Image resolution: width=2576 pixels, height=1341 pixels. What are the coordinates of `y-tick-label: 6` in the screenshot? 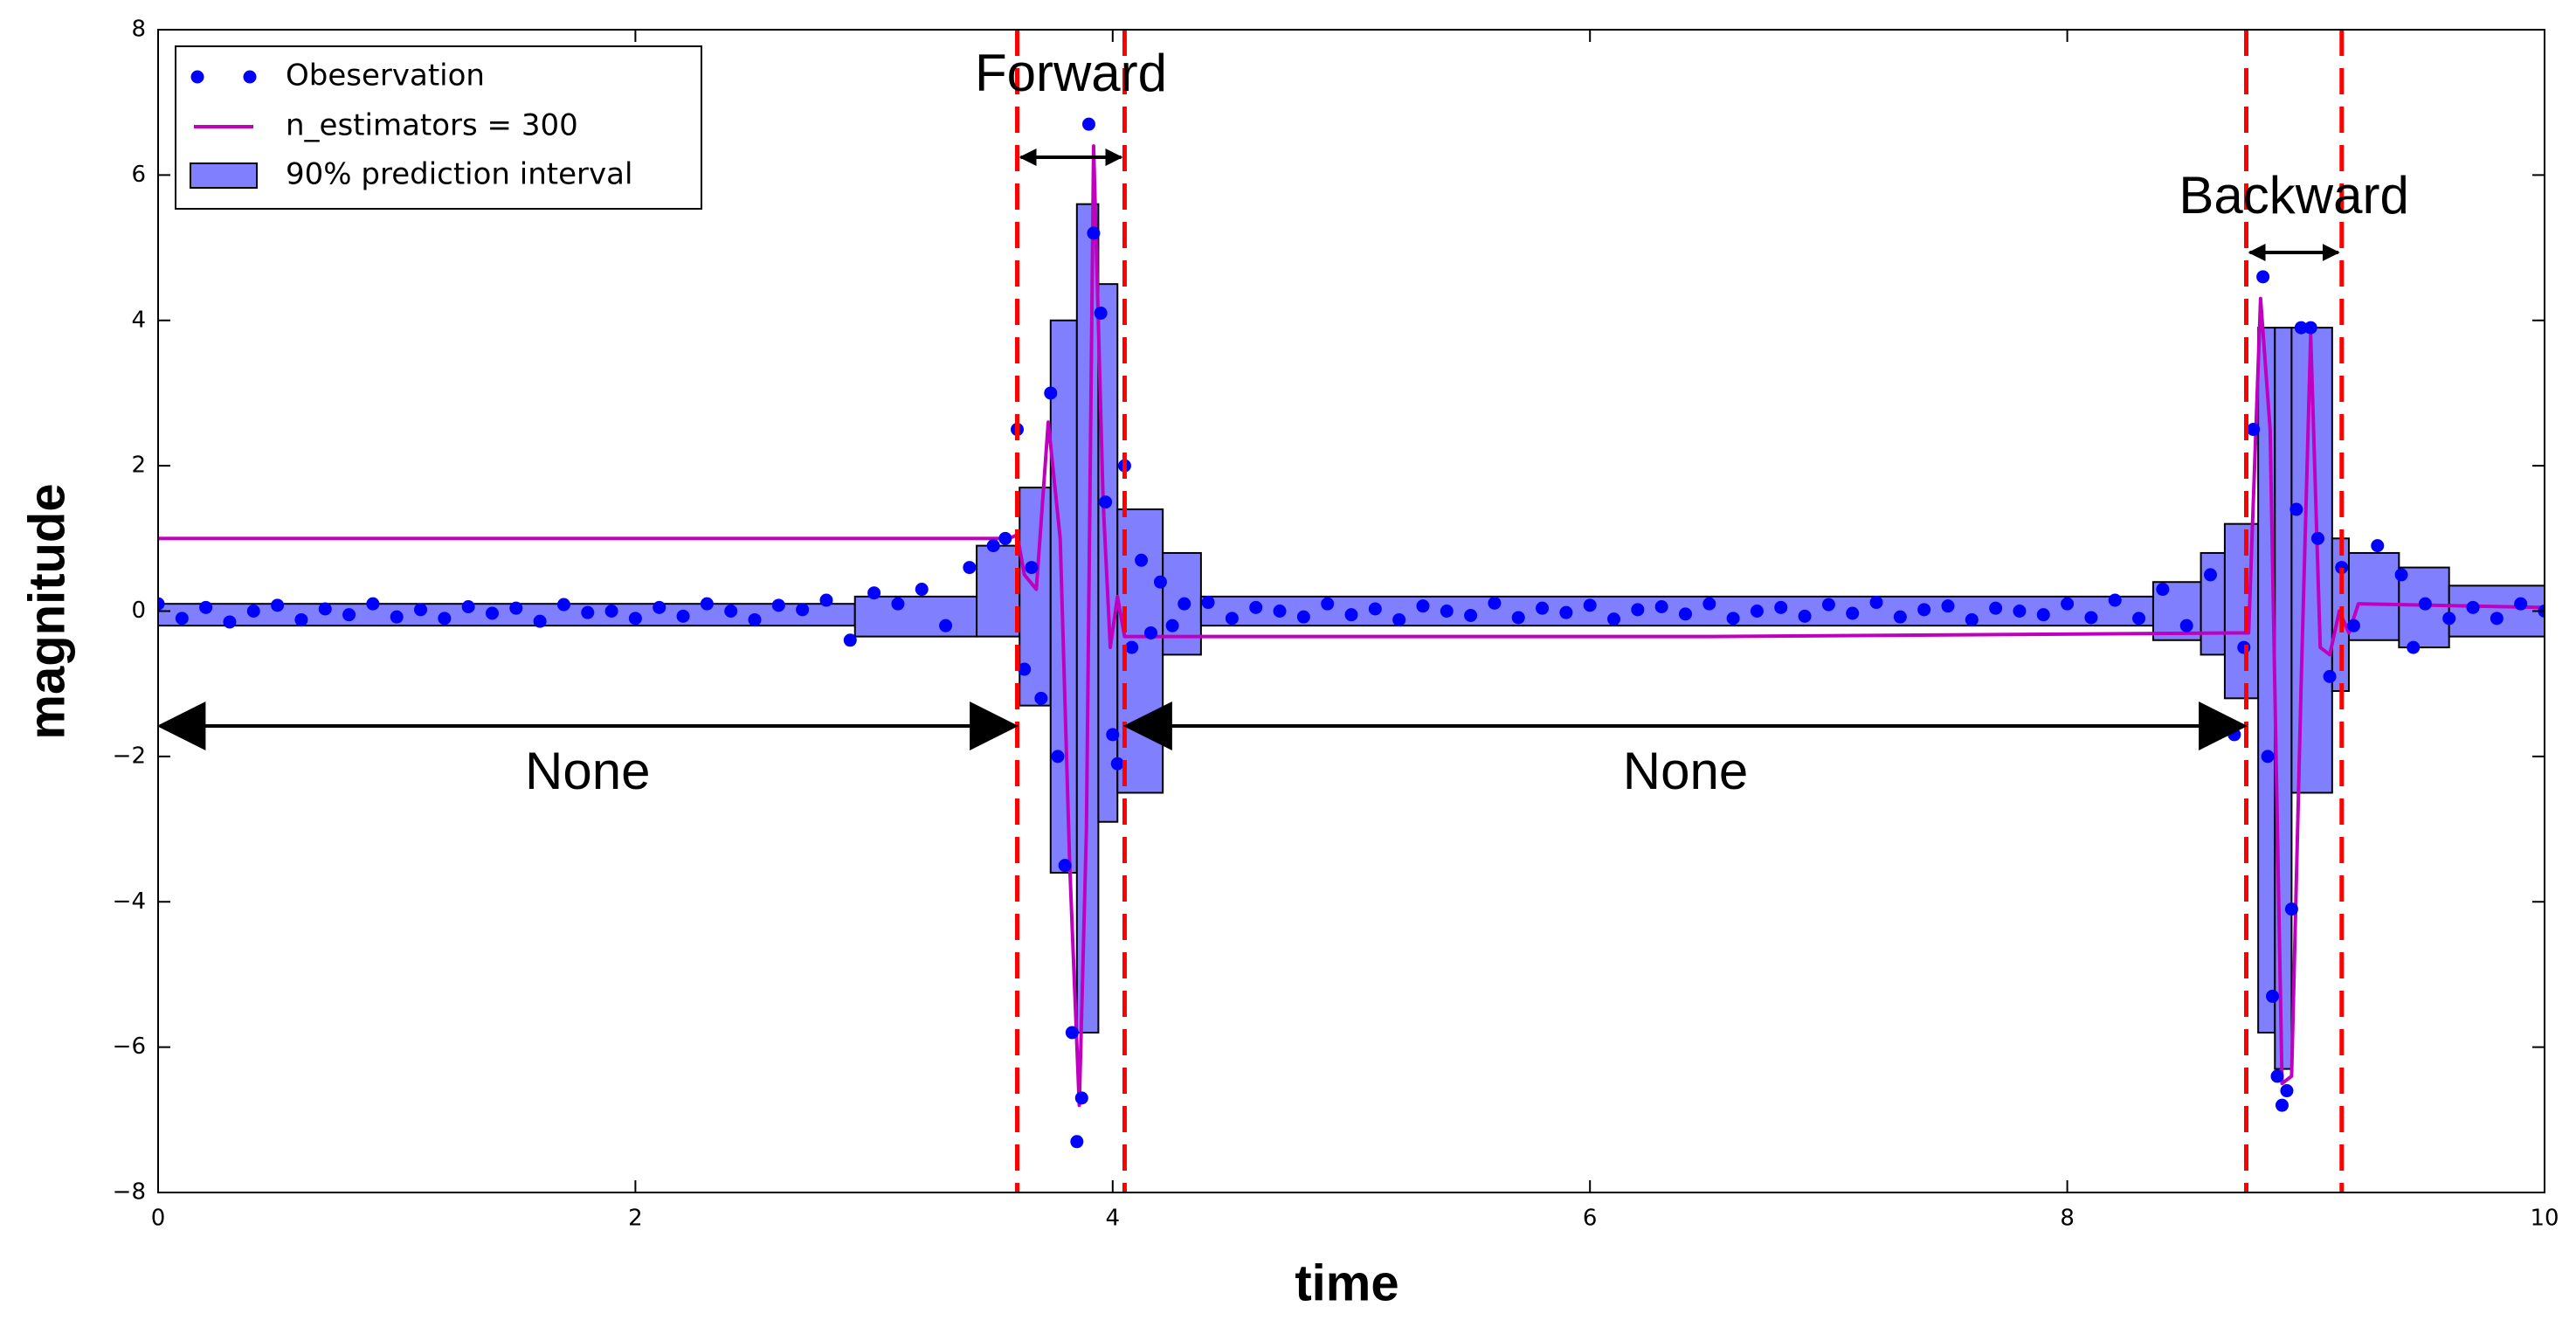 It's located at (138, 175).